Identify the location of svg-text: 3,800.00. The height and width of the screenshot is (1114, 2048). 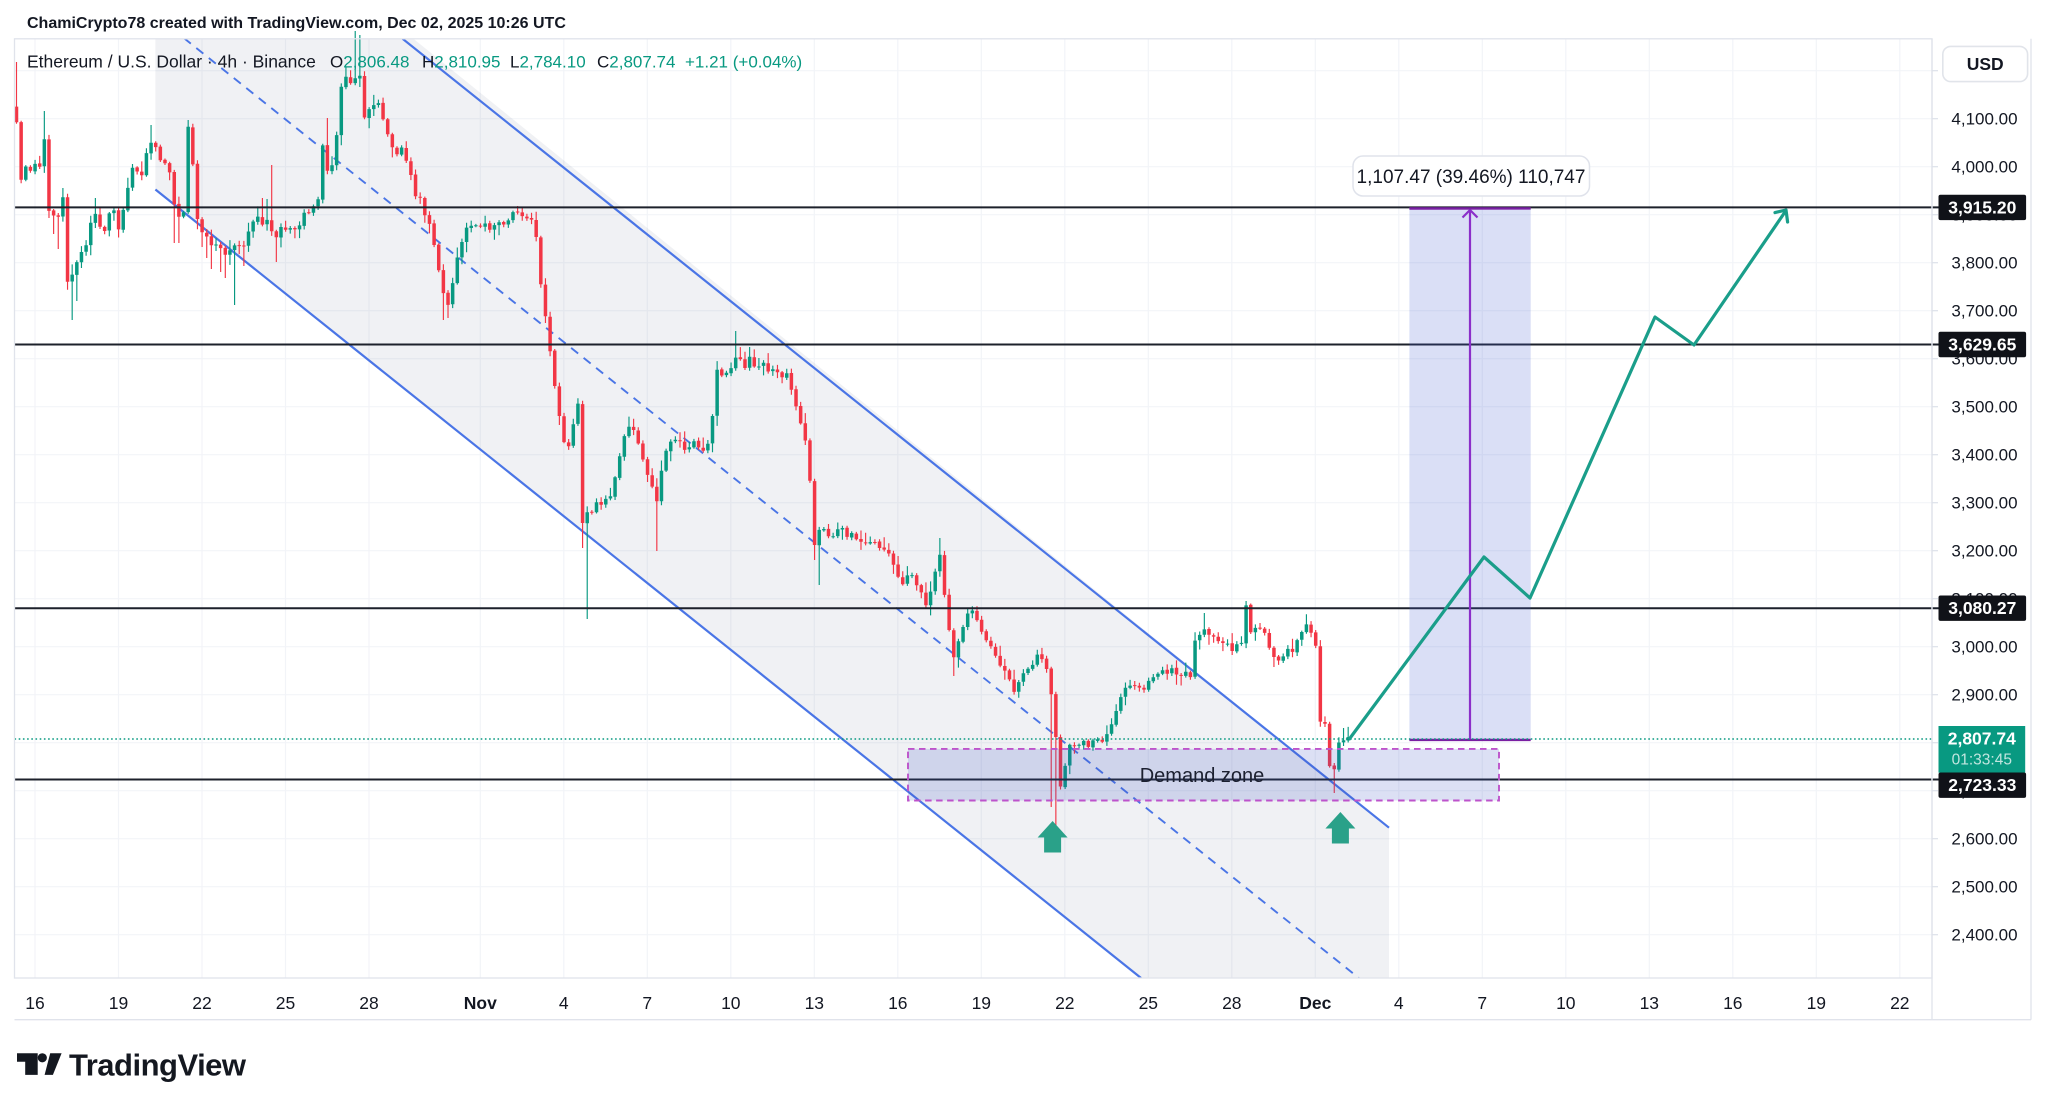
(1984, 263).